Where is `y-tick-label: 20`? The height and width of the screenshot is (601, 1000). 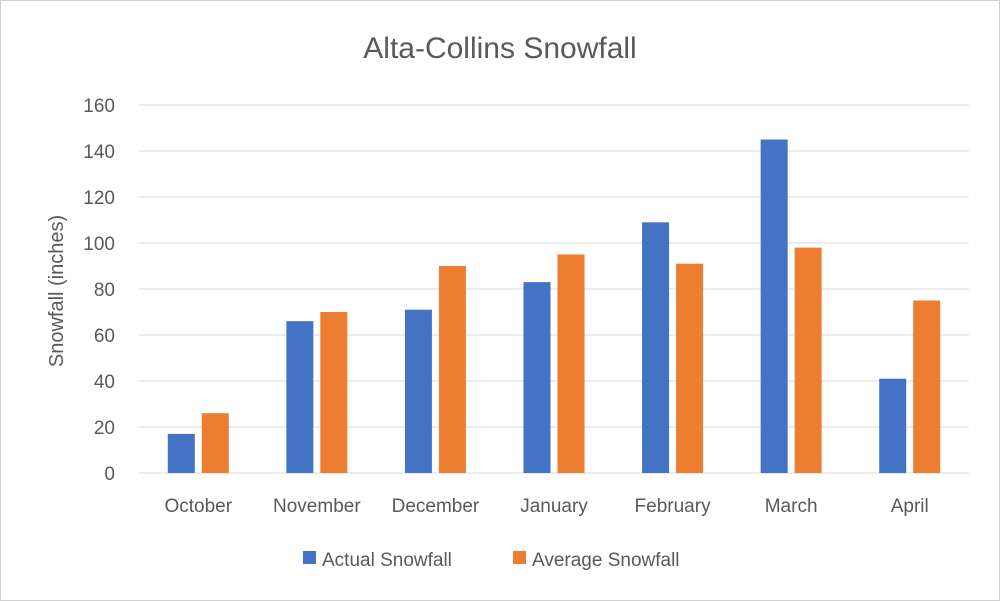
y-tick-label: 20 is located at coordinates (104, 428).